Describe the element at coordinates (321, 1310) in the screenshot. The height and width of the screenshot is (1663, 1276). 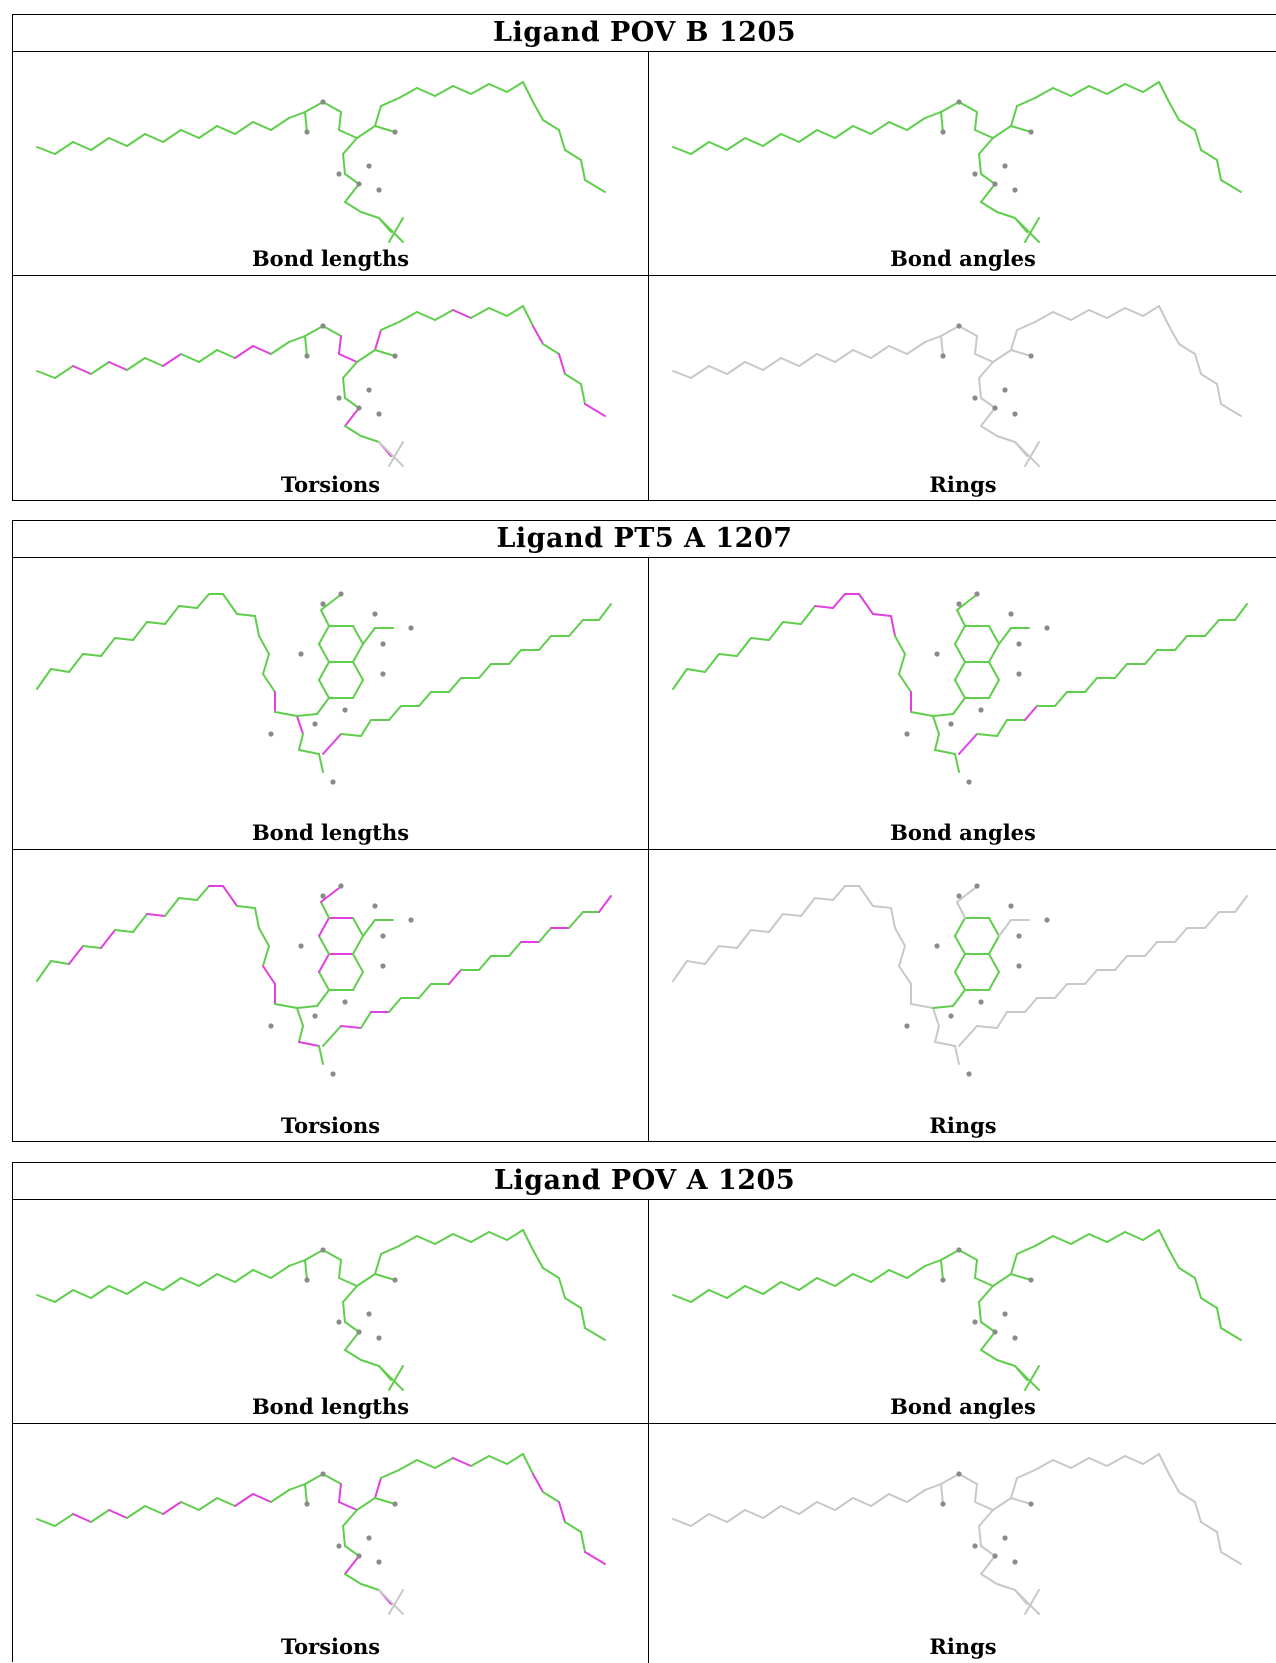
I see `molecule-diagram` at that location.